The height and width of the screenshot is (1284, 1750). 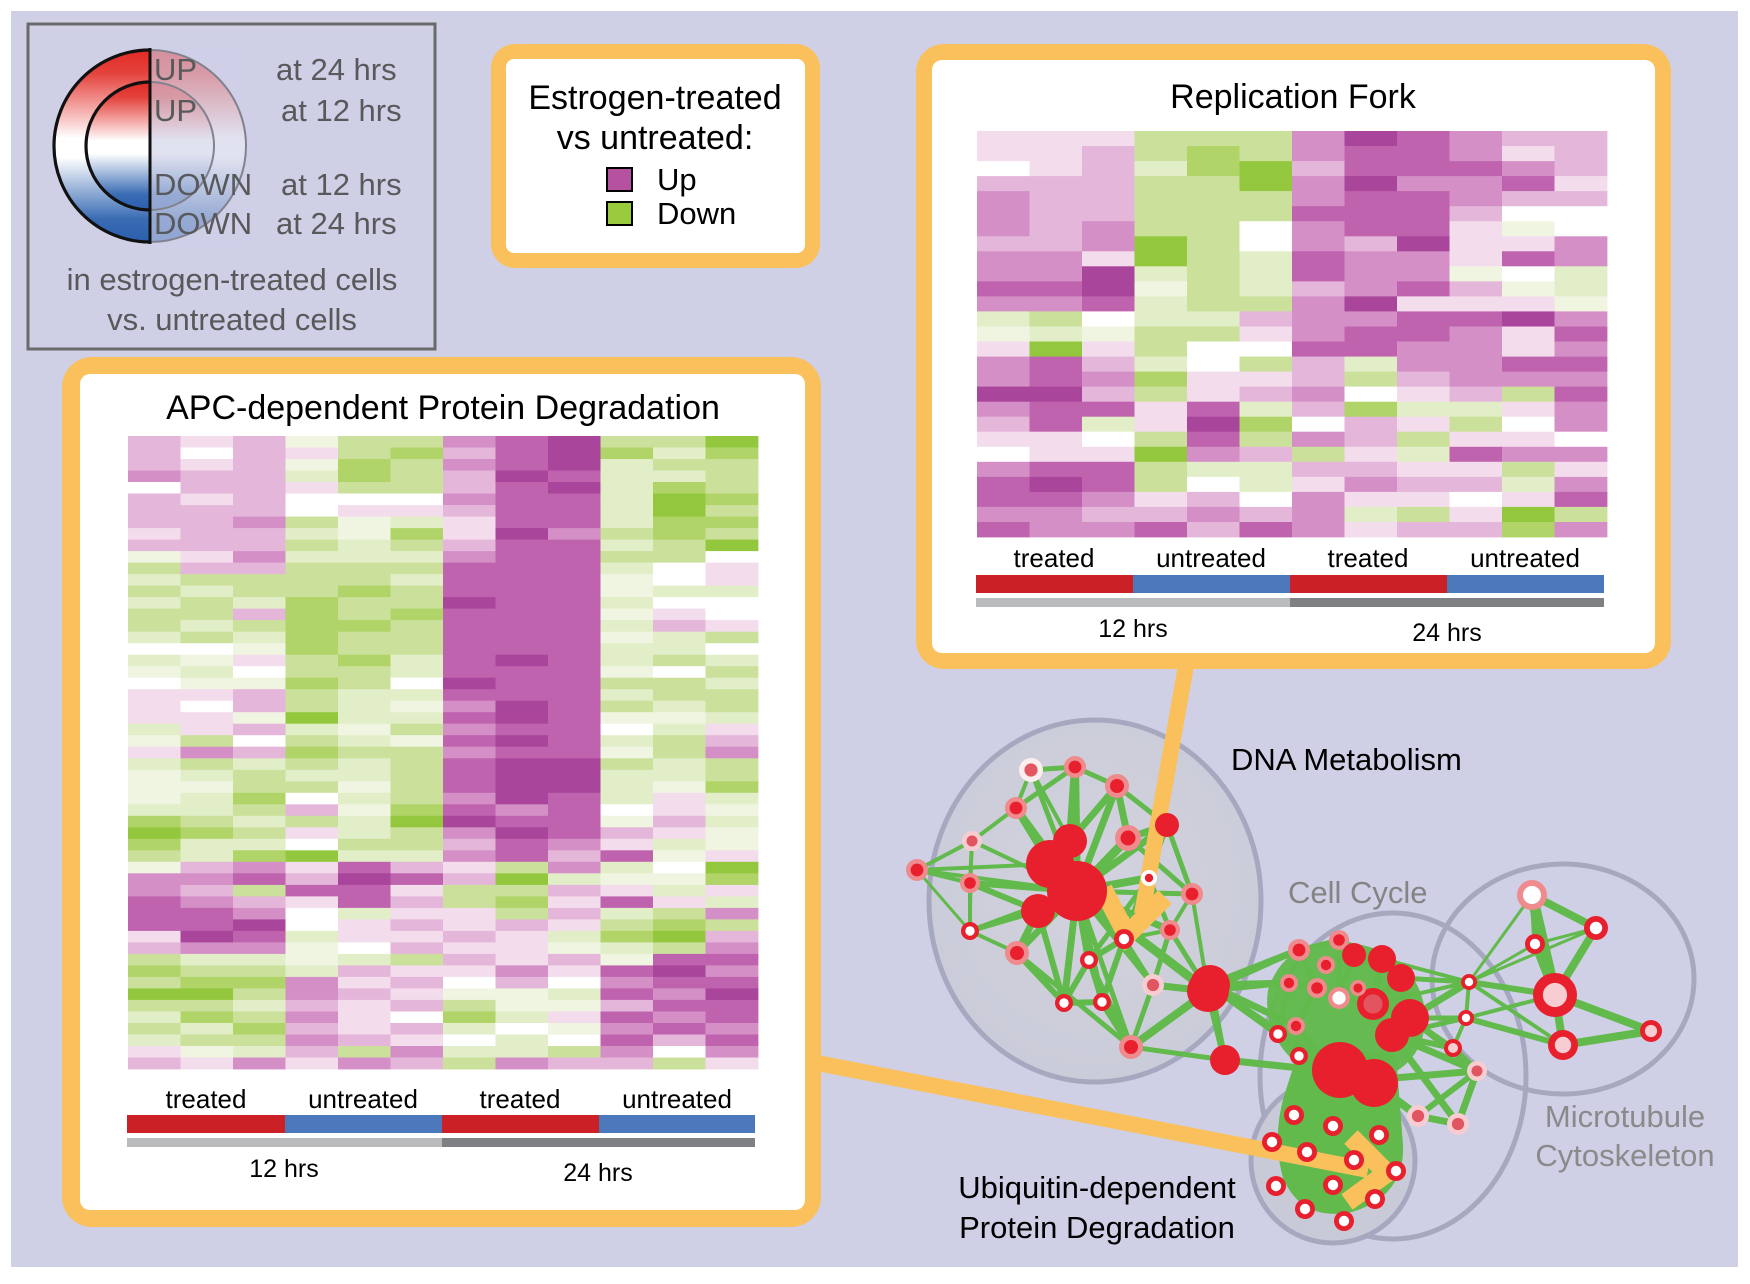 I want to click on svg-text: vs. untreated cells, so click(x=232, y=319).